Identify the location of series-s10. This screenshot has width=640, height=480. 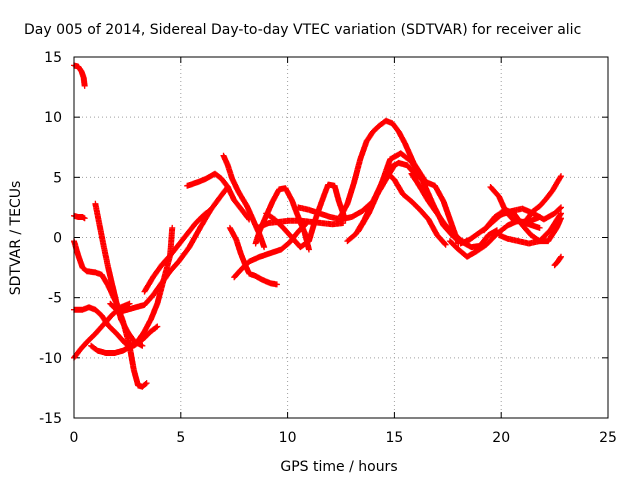
(218, 196).